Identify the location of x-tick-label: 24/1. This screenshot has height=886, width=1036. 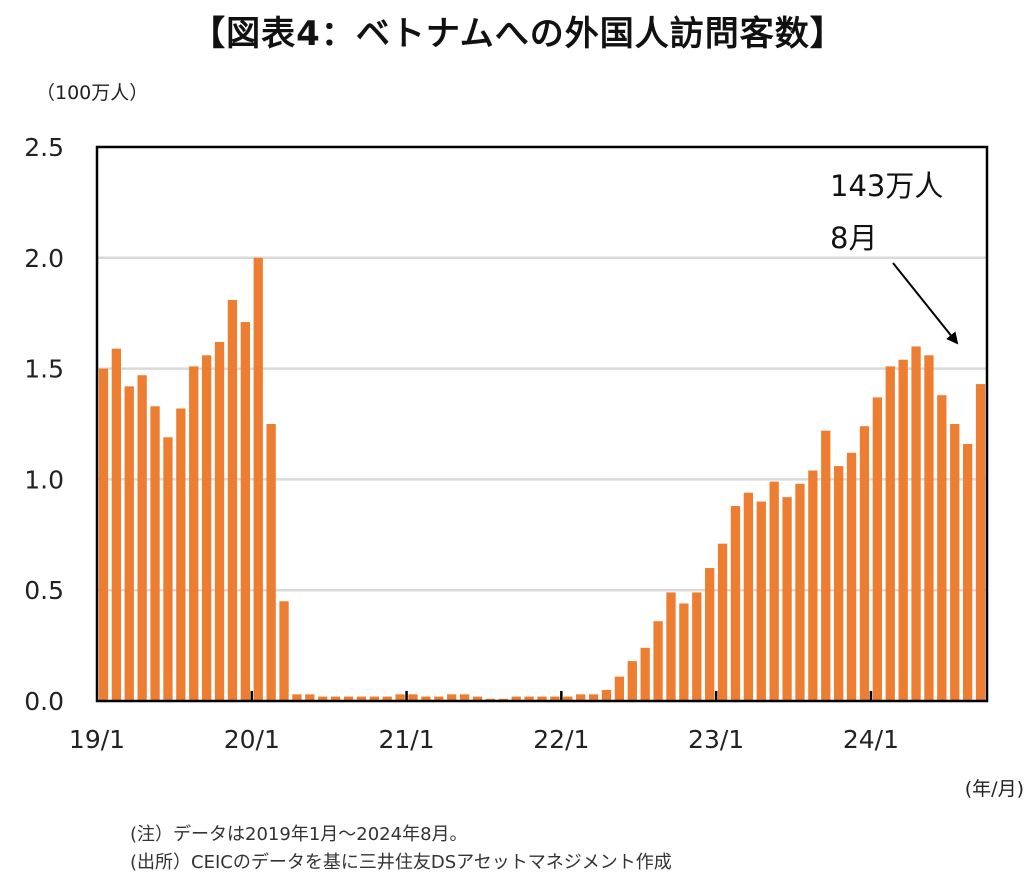
(871, 739).